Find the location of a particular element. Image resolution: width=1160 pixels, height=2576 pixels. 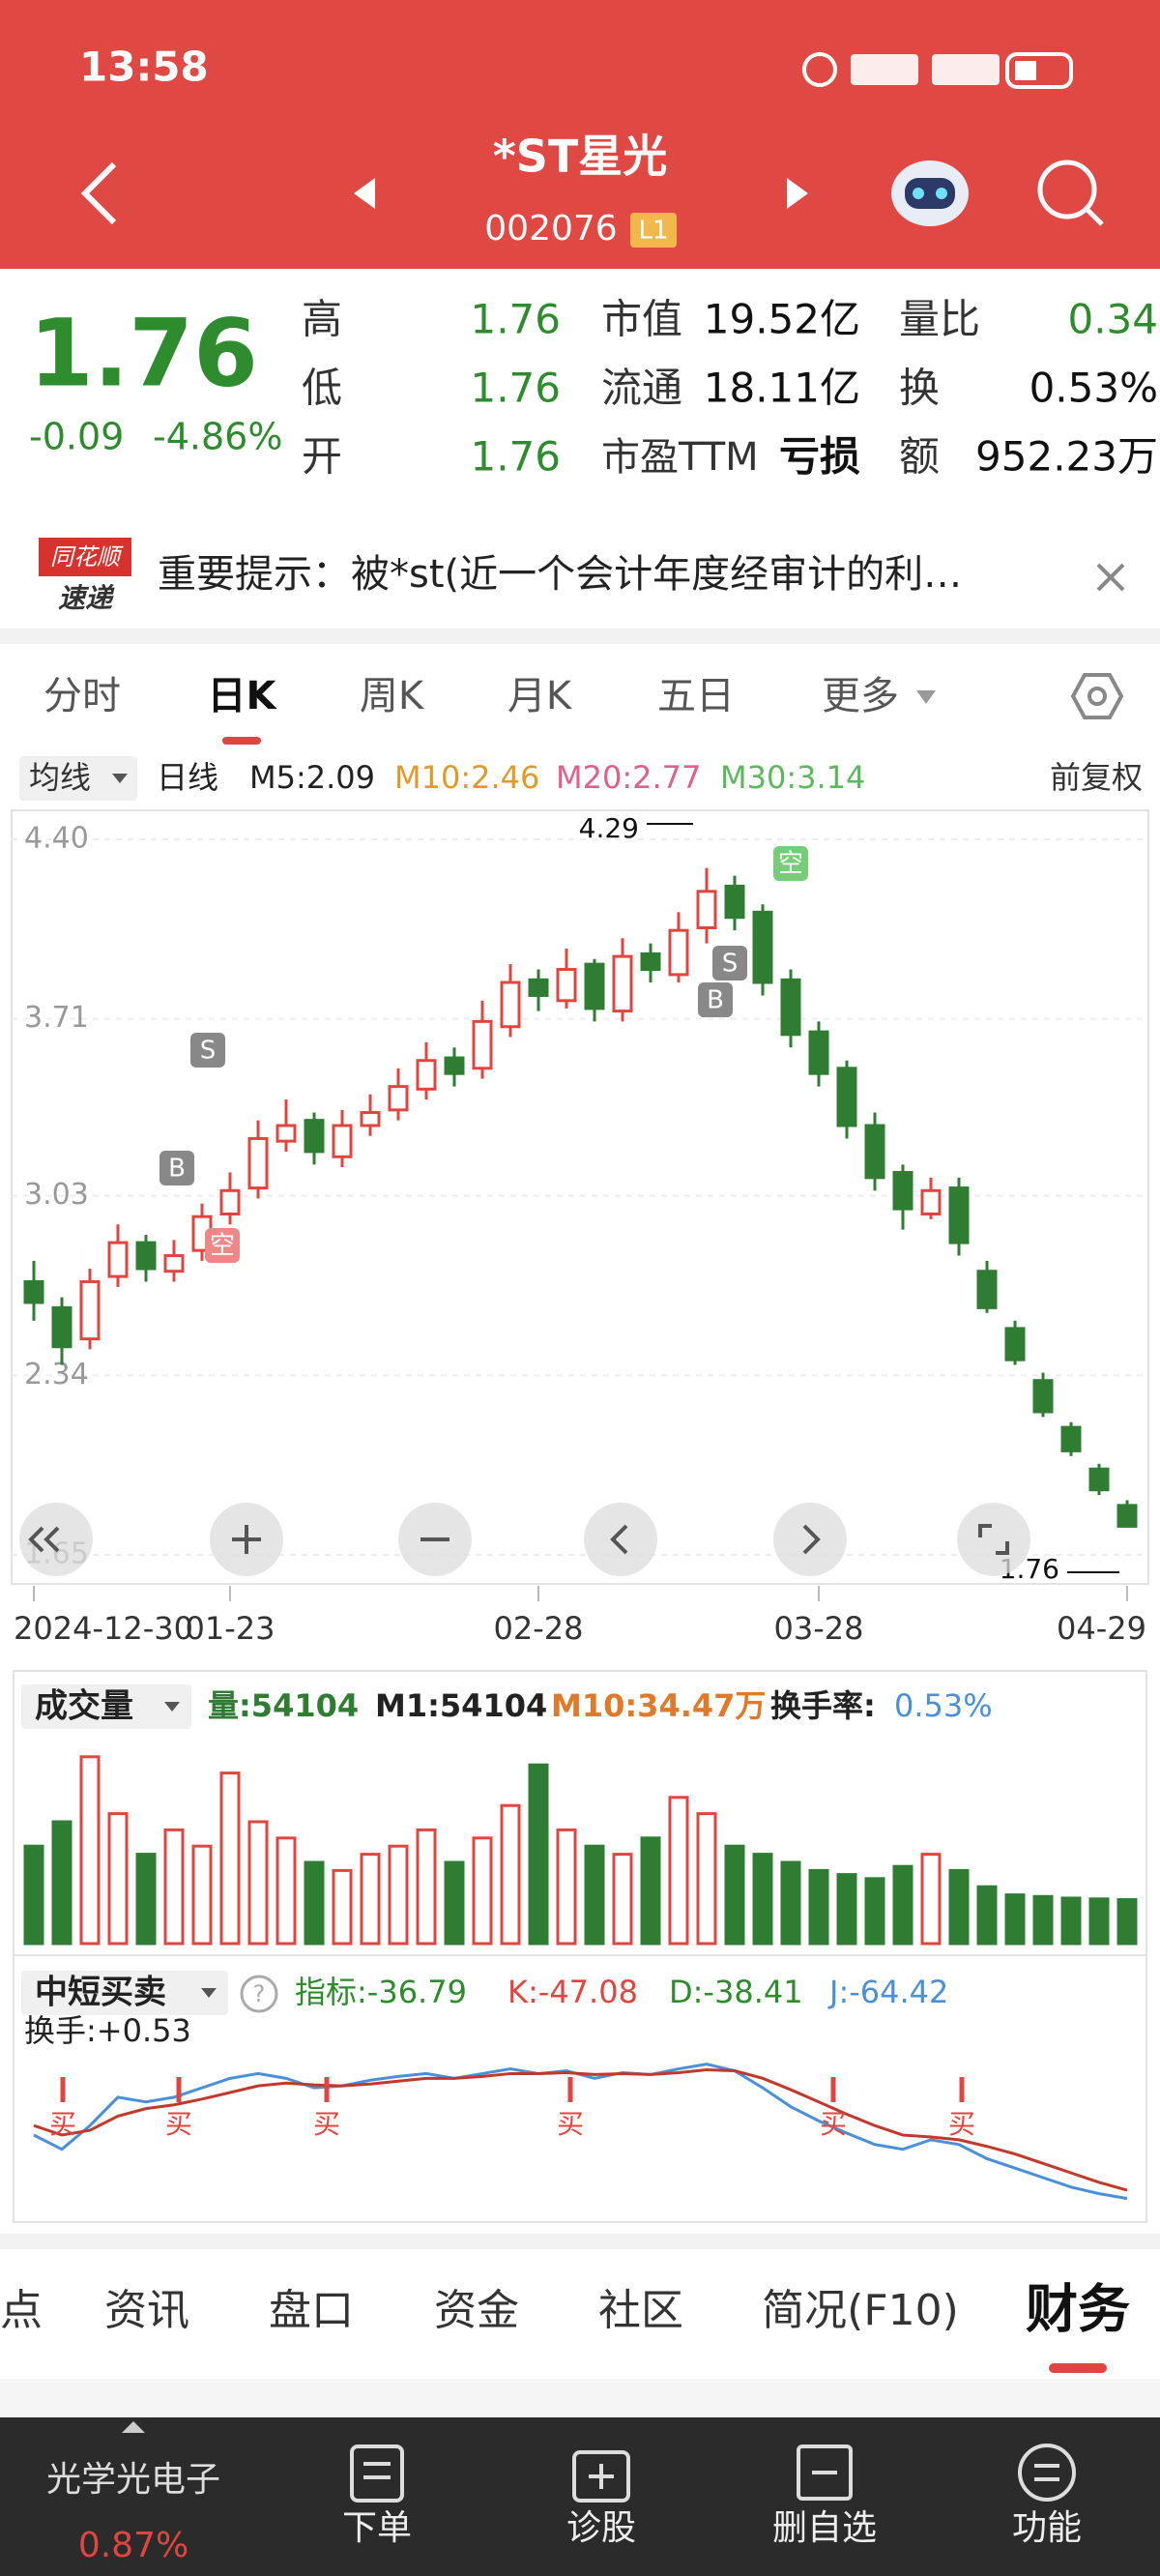

notice-badge-top: 同花顺 is located at coordinates (87, 557).